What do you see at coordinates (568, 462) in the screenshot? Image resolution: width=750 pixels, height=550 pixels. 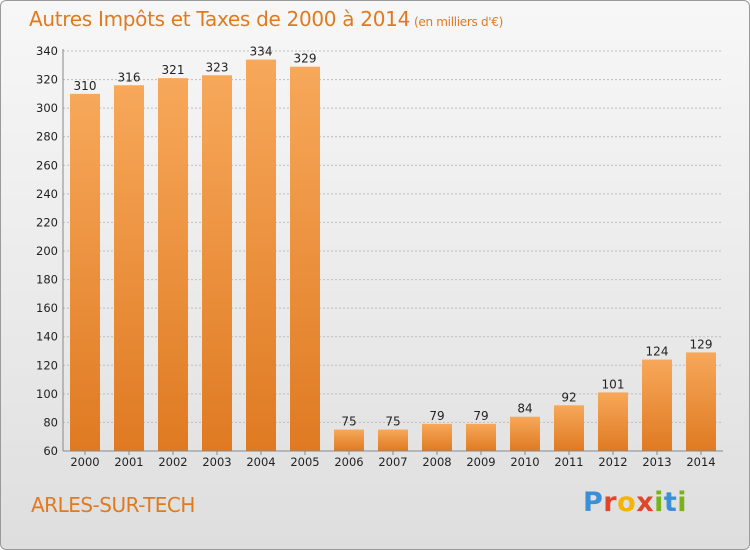 I see `x-tick-label: 2011` at bounding box center [568, 462].